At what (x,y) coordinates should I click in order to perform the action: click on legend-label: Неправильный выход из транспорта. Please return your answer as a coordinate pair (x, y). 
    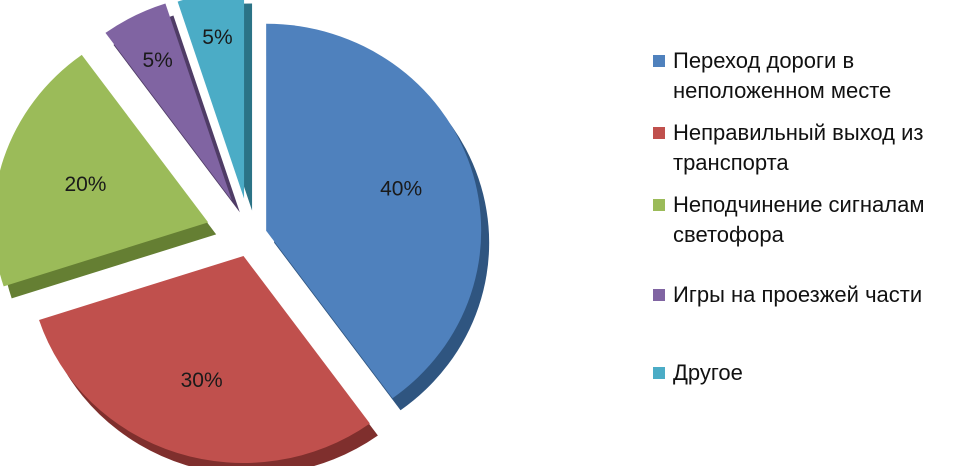
    Looking at the image, I should click on (798, 147).